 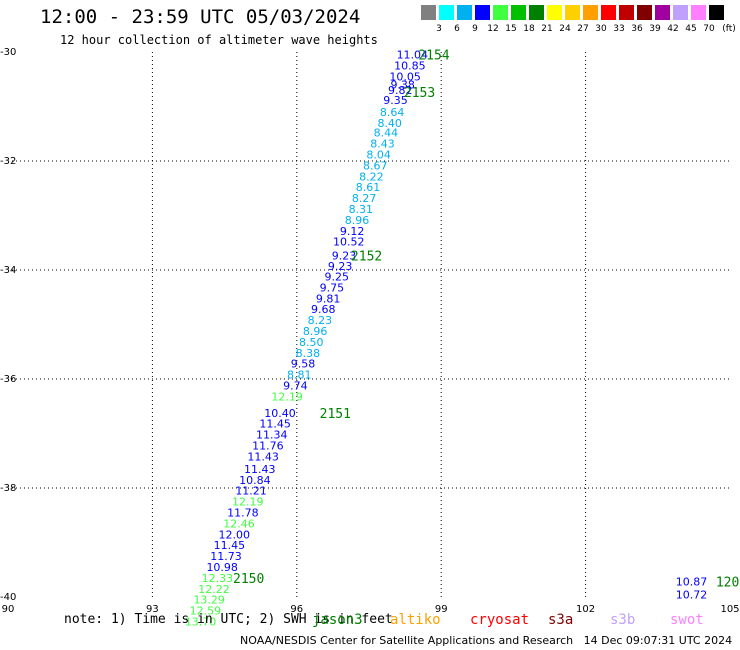 What do you see at coordinates (349, 242) in the screenshot?
I see `data-point: 10.52` at bounding box center [349, 242].